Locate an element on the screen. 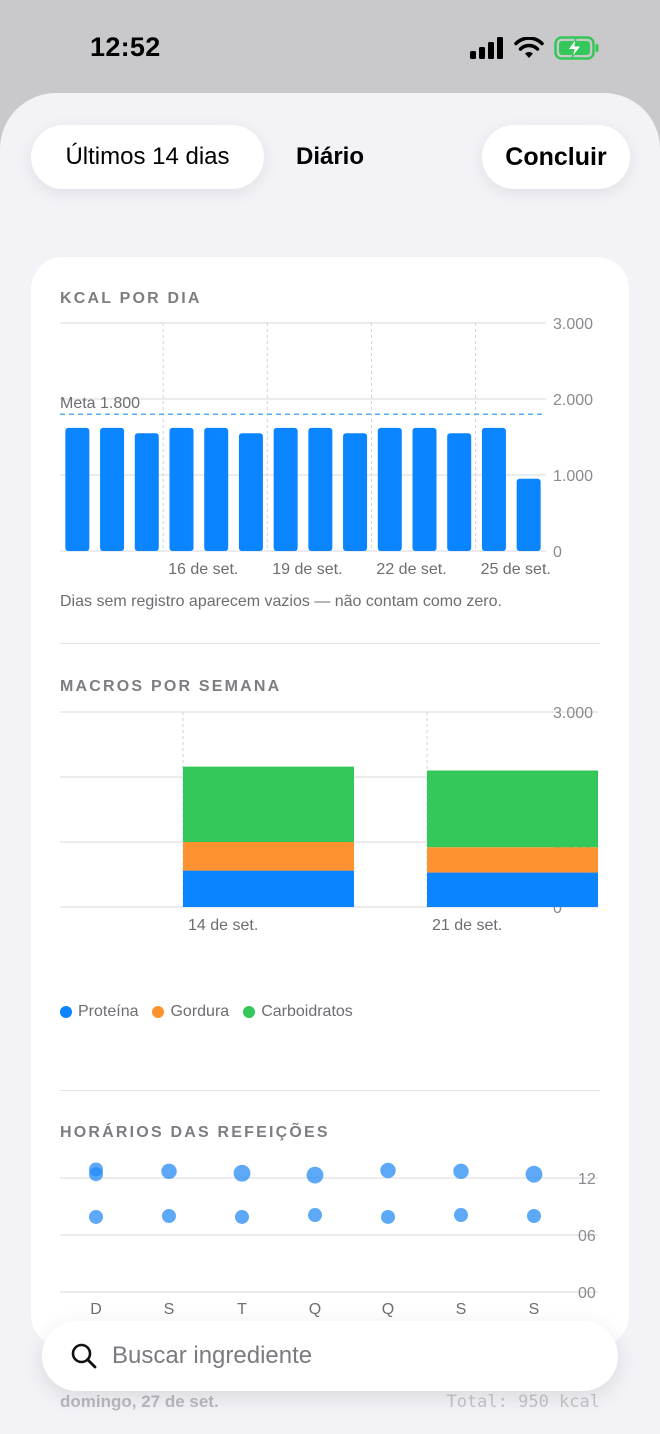 Image resolution: width=660 pixels, height=1434 pixels. battery-charging-icon is located at coordinates (576, 48).